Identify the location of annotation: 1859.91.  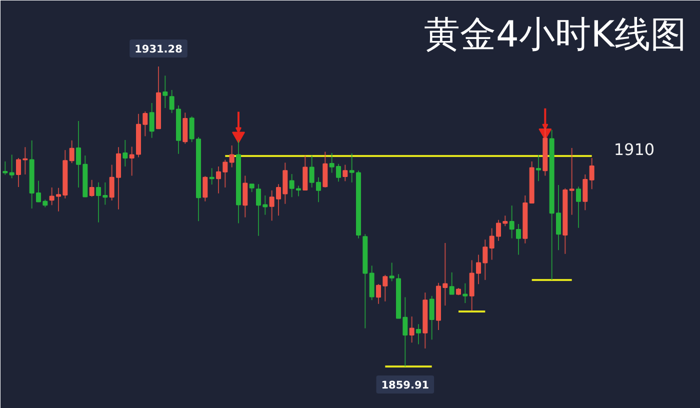
(405, 386).